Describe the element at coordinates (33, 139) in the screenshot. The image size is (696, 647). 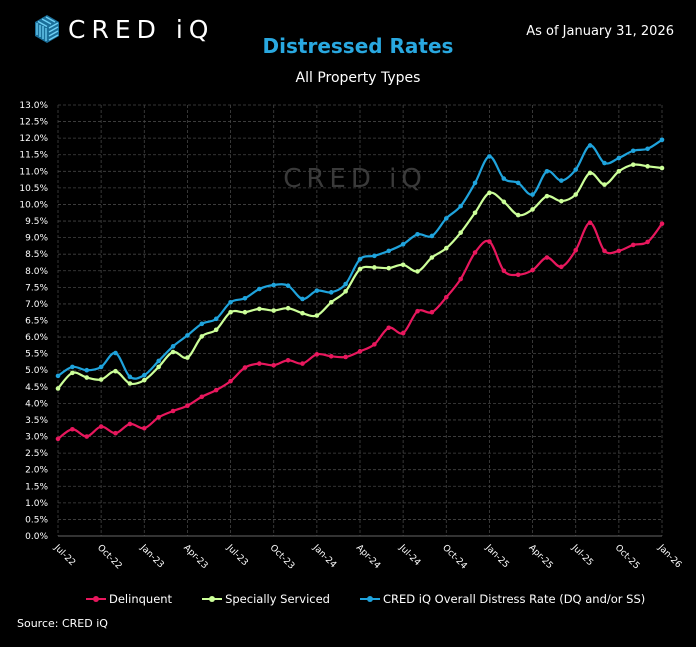
I see `y-tick-label: 12.0%` at that location.